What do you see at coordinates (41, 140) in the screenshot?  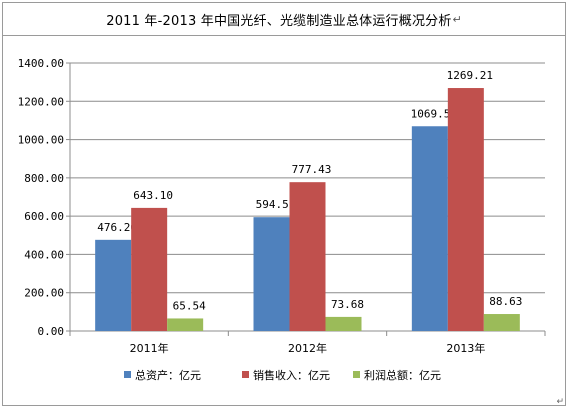 I see `y-tick-label: 1000.00` at bounding box center [41, 140].